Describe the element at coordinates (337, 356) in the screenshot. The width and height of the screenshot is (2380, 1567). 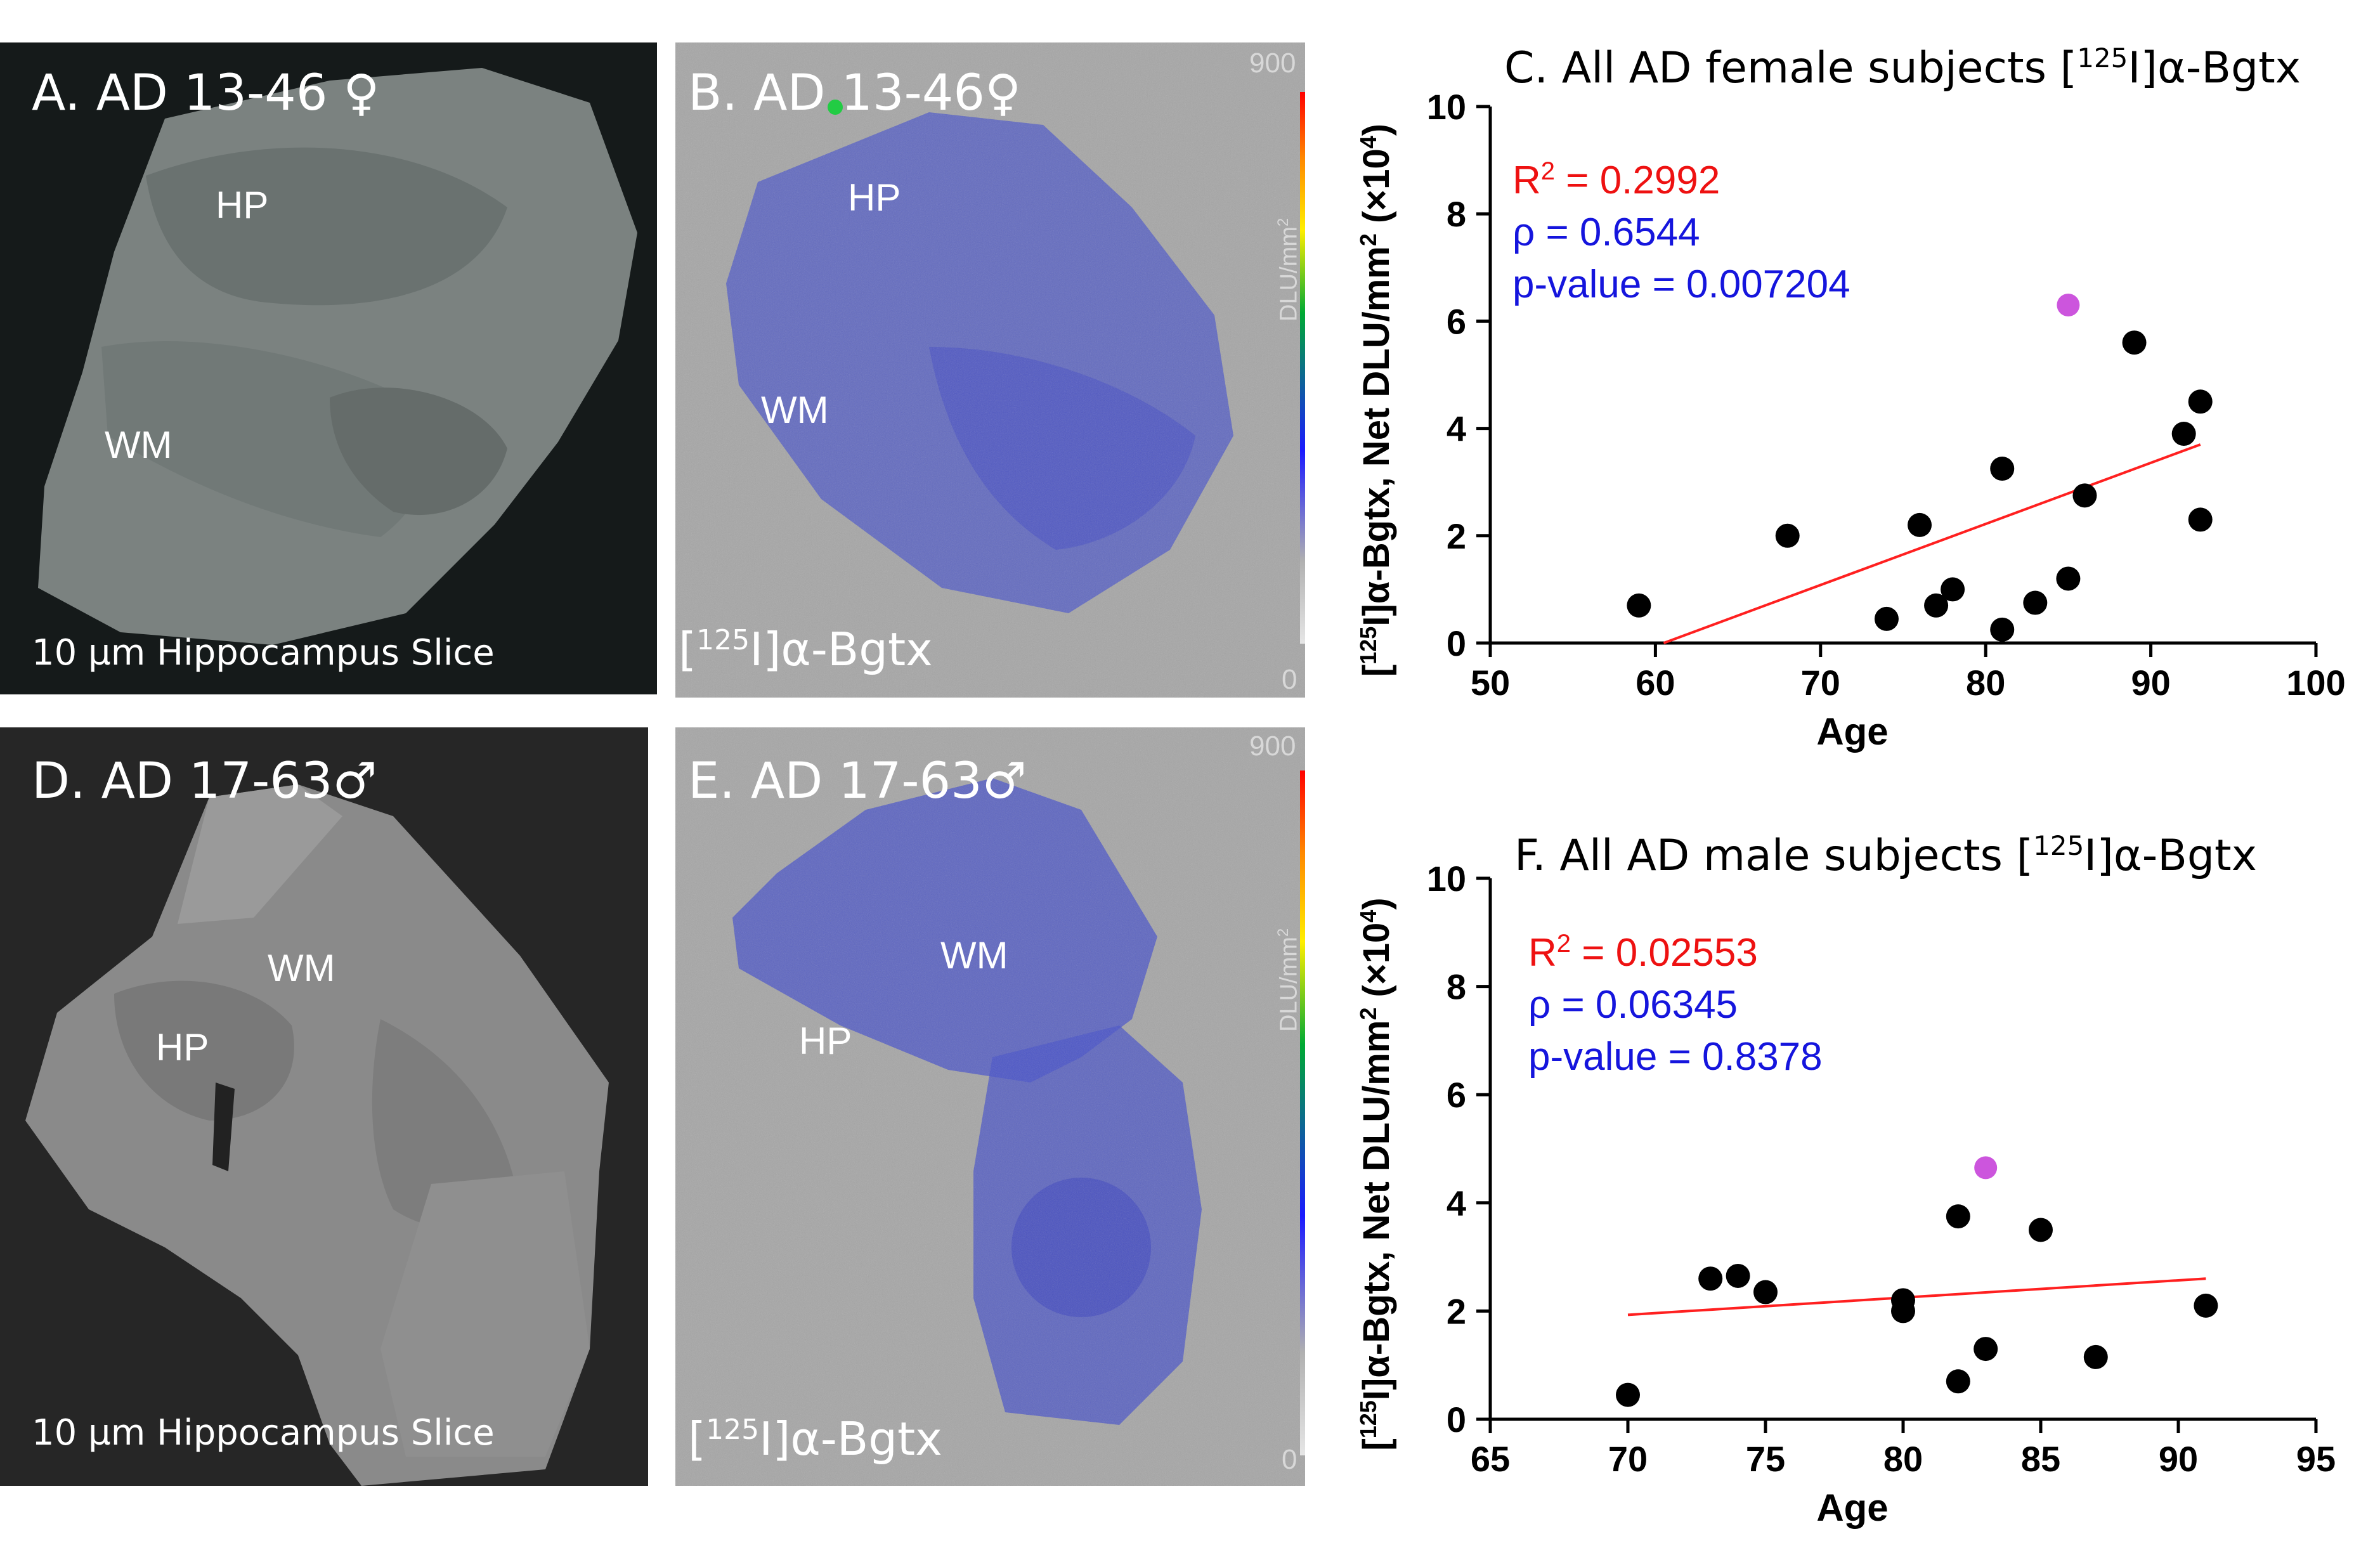
I see `panel-a-tissue` at that location.